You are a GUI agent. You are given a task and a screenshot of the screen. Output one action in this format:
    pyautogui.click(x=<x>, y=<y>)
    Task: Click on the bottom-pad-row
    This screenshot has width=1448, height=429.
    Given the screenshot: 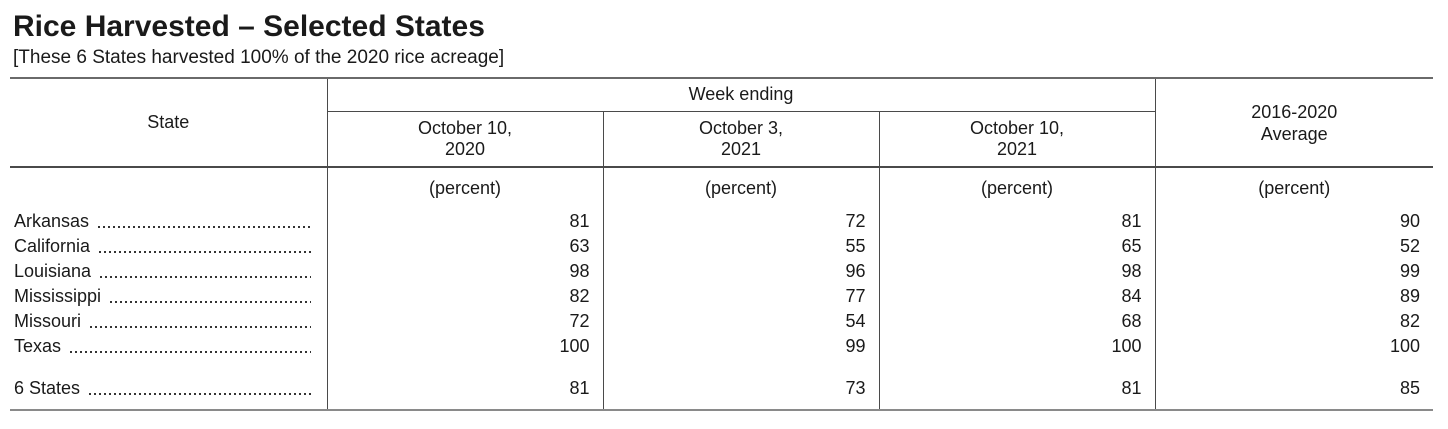 What is the action you would take?
    pyautogui.click(x=721, y=406)
    